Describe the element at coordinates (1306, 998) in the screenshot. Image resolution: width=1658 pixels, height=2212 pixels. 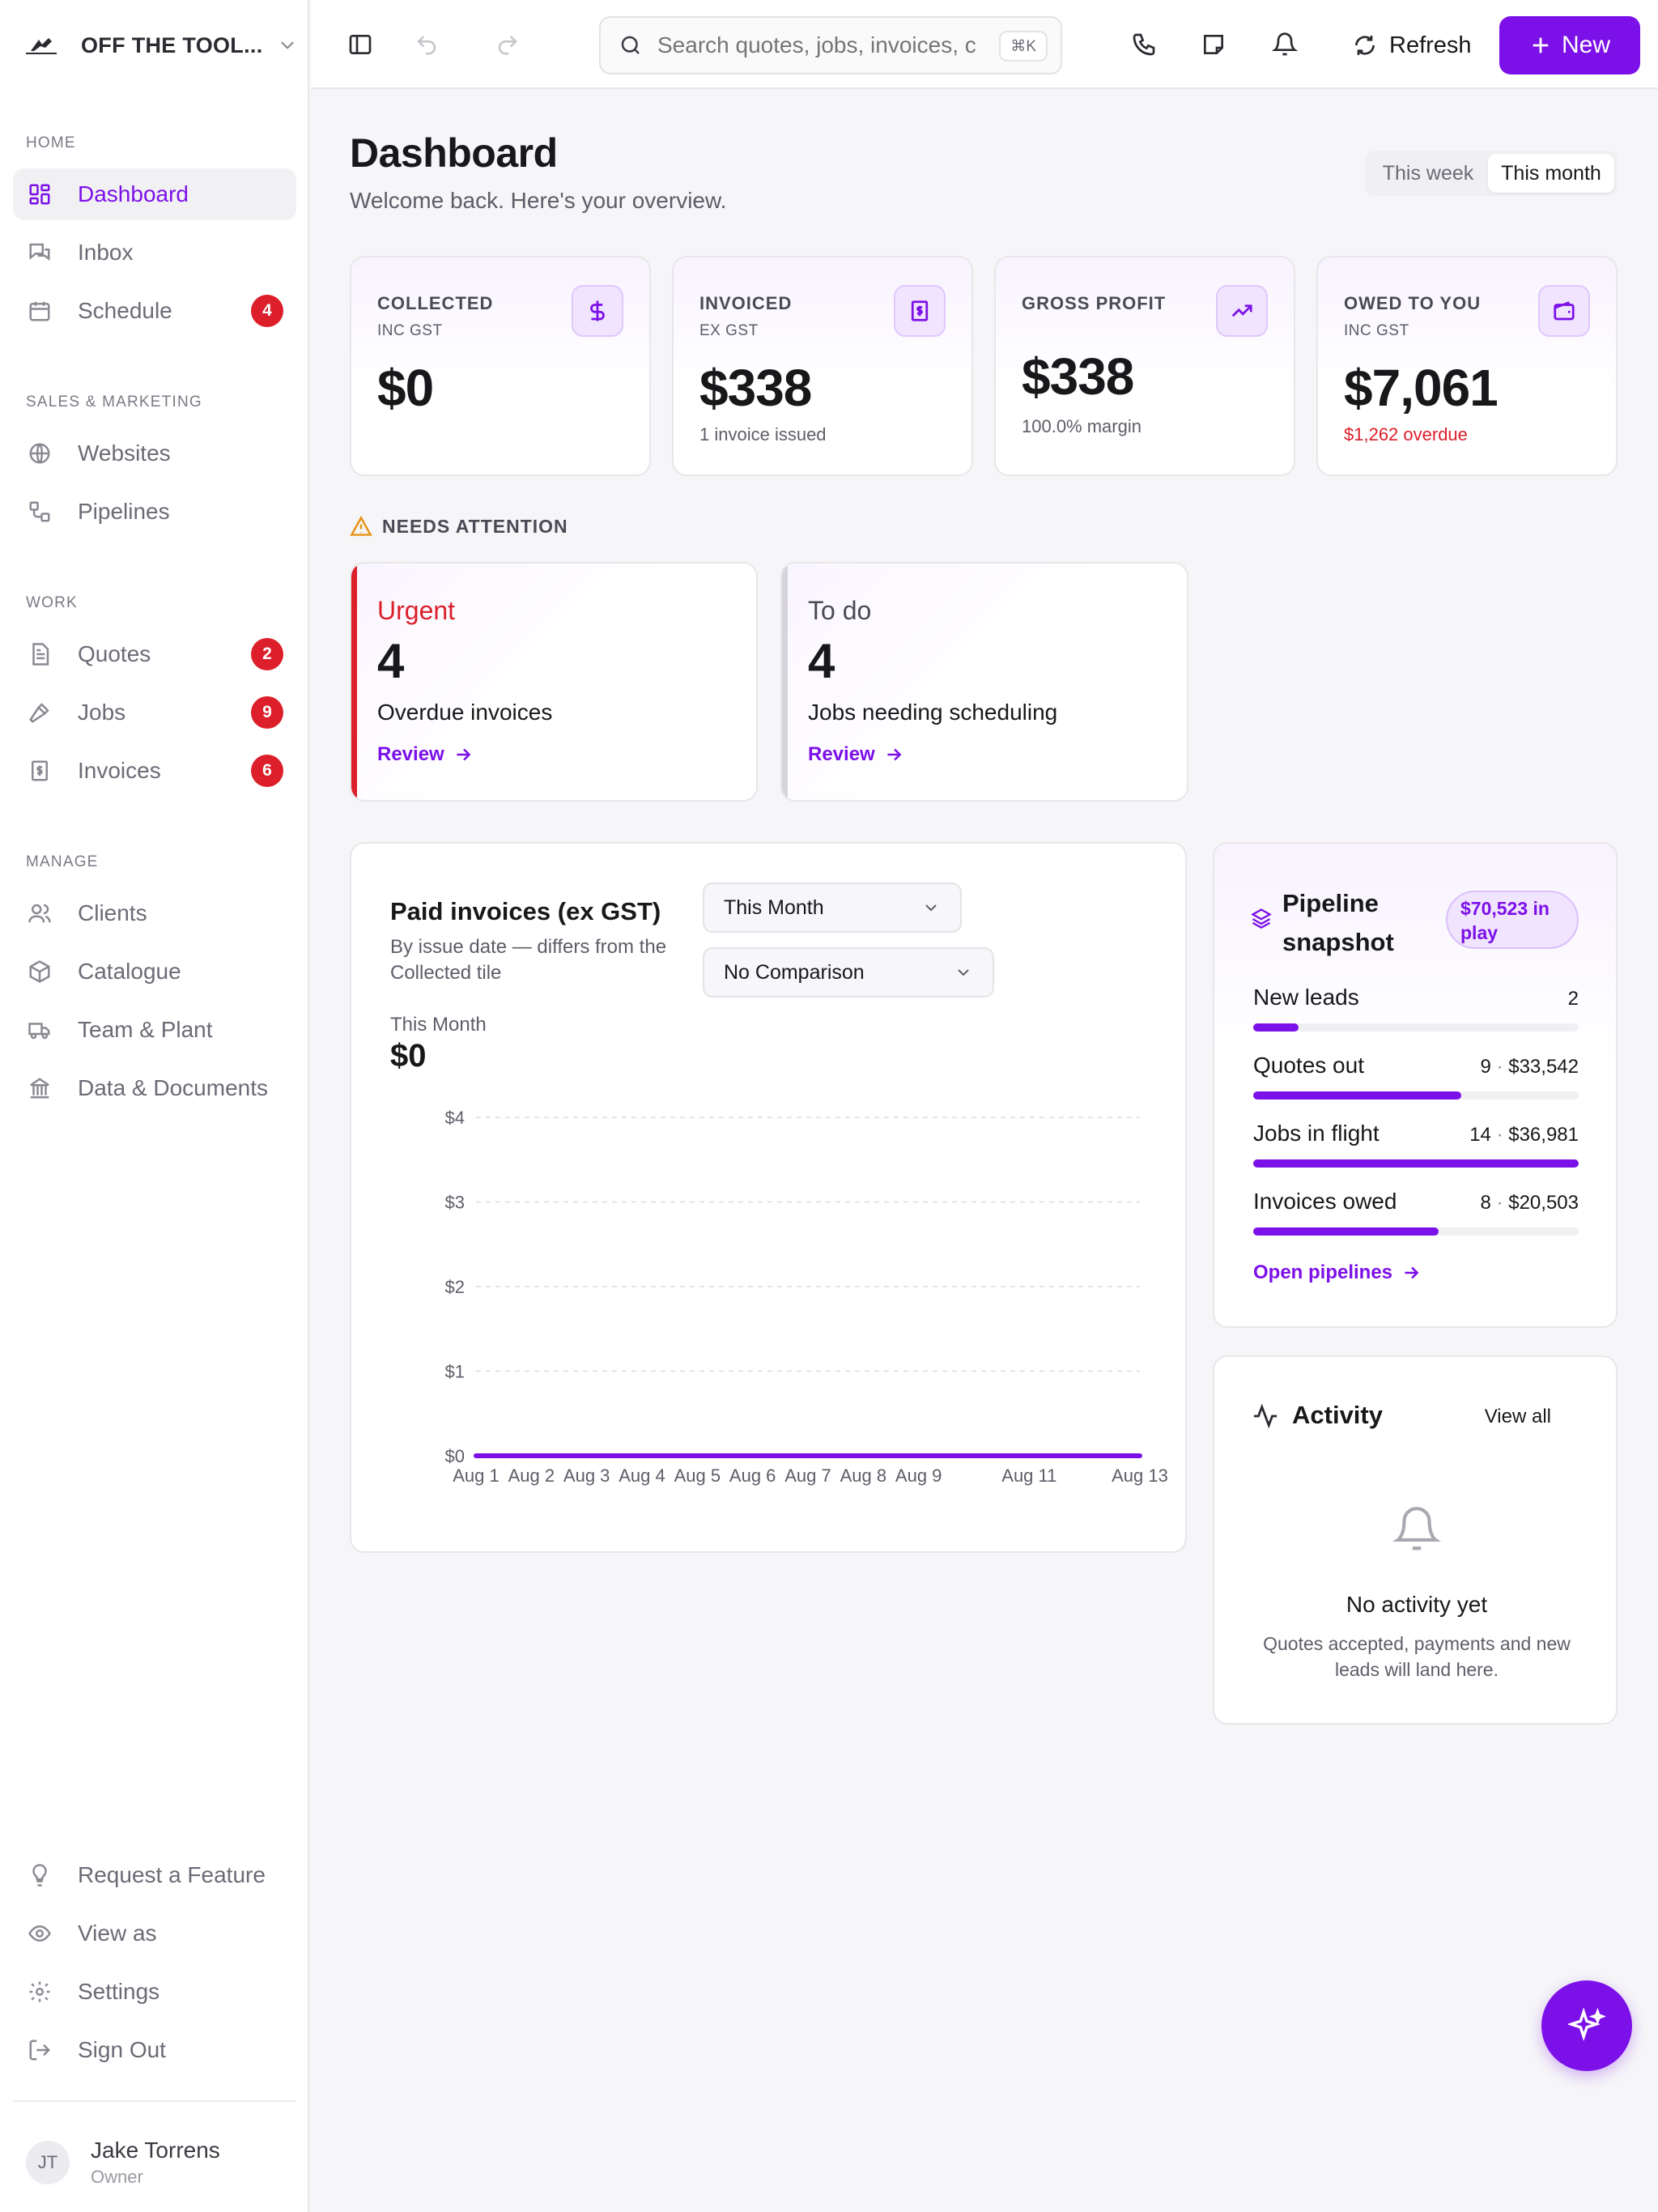
I see `pipeline-row-label: New leads` at that location.